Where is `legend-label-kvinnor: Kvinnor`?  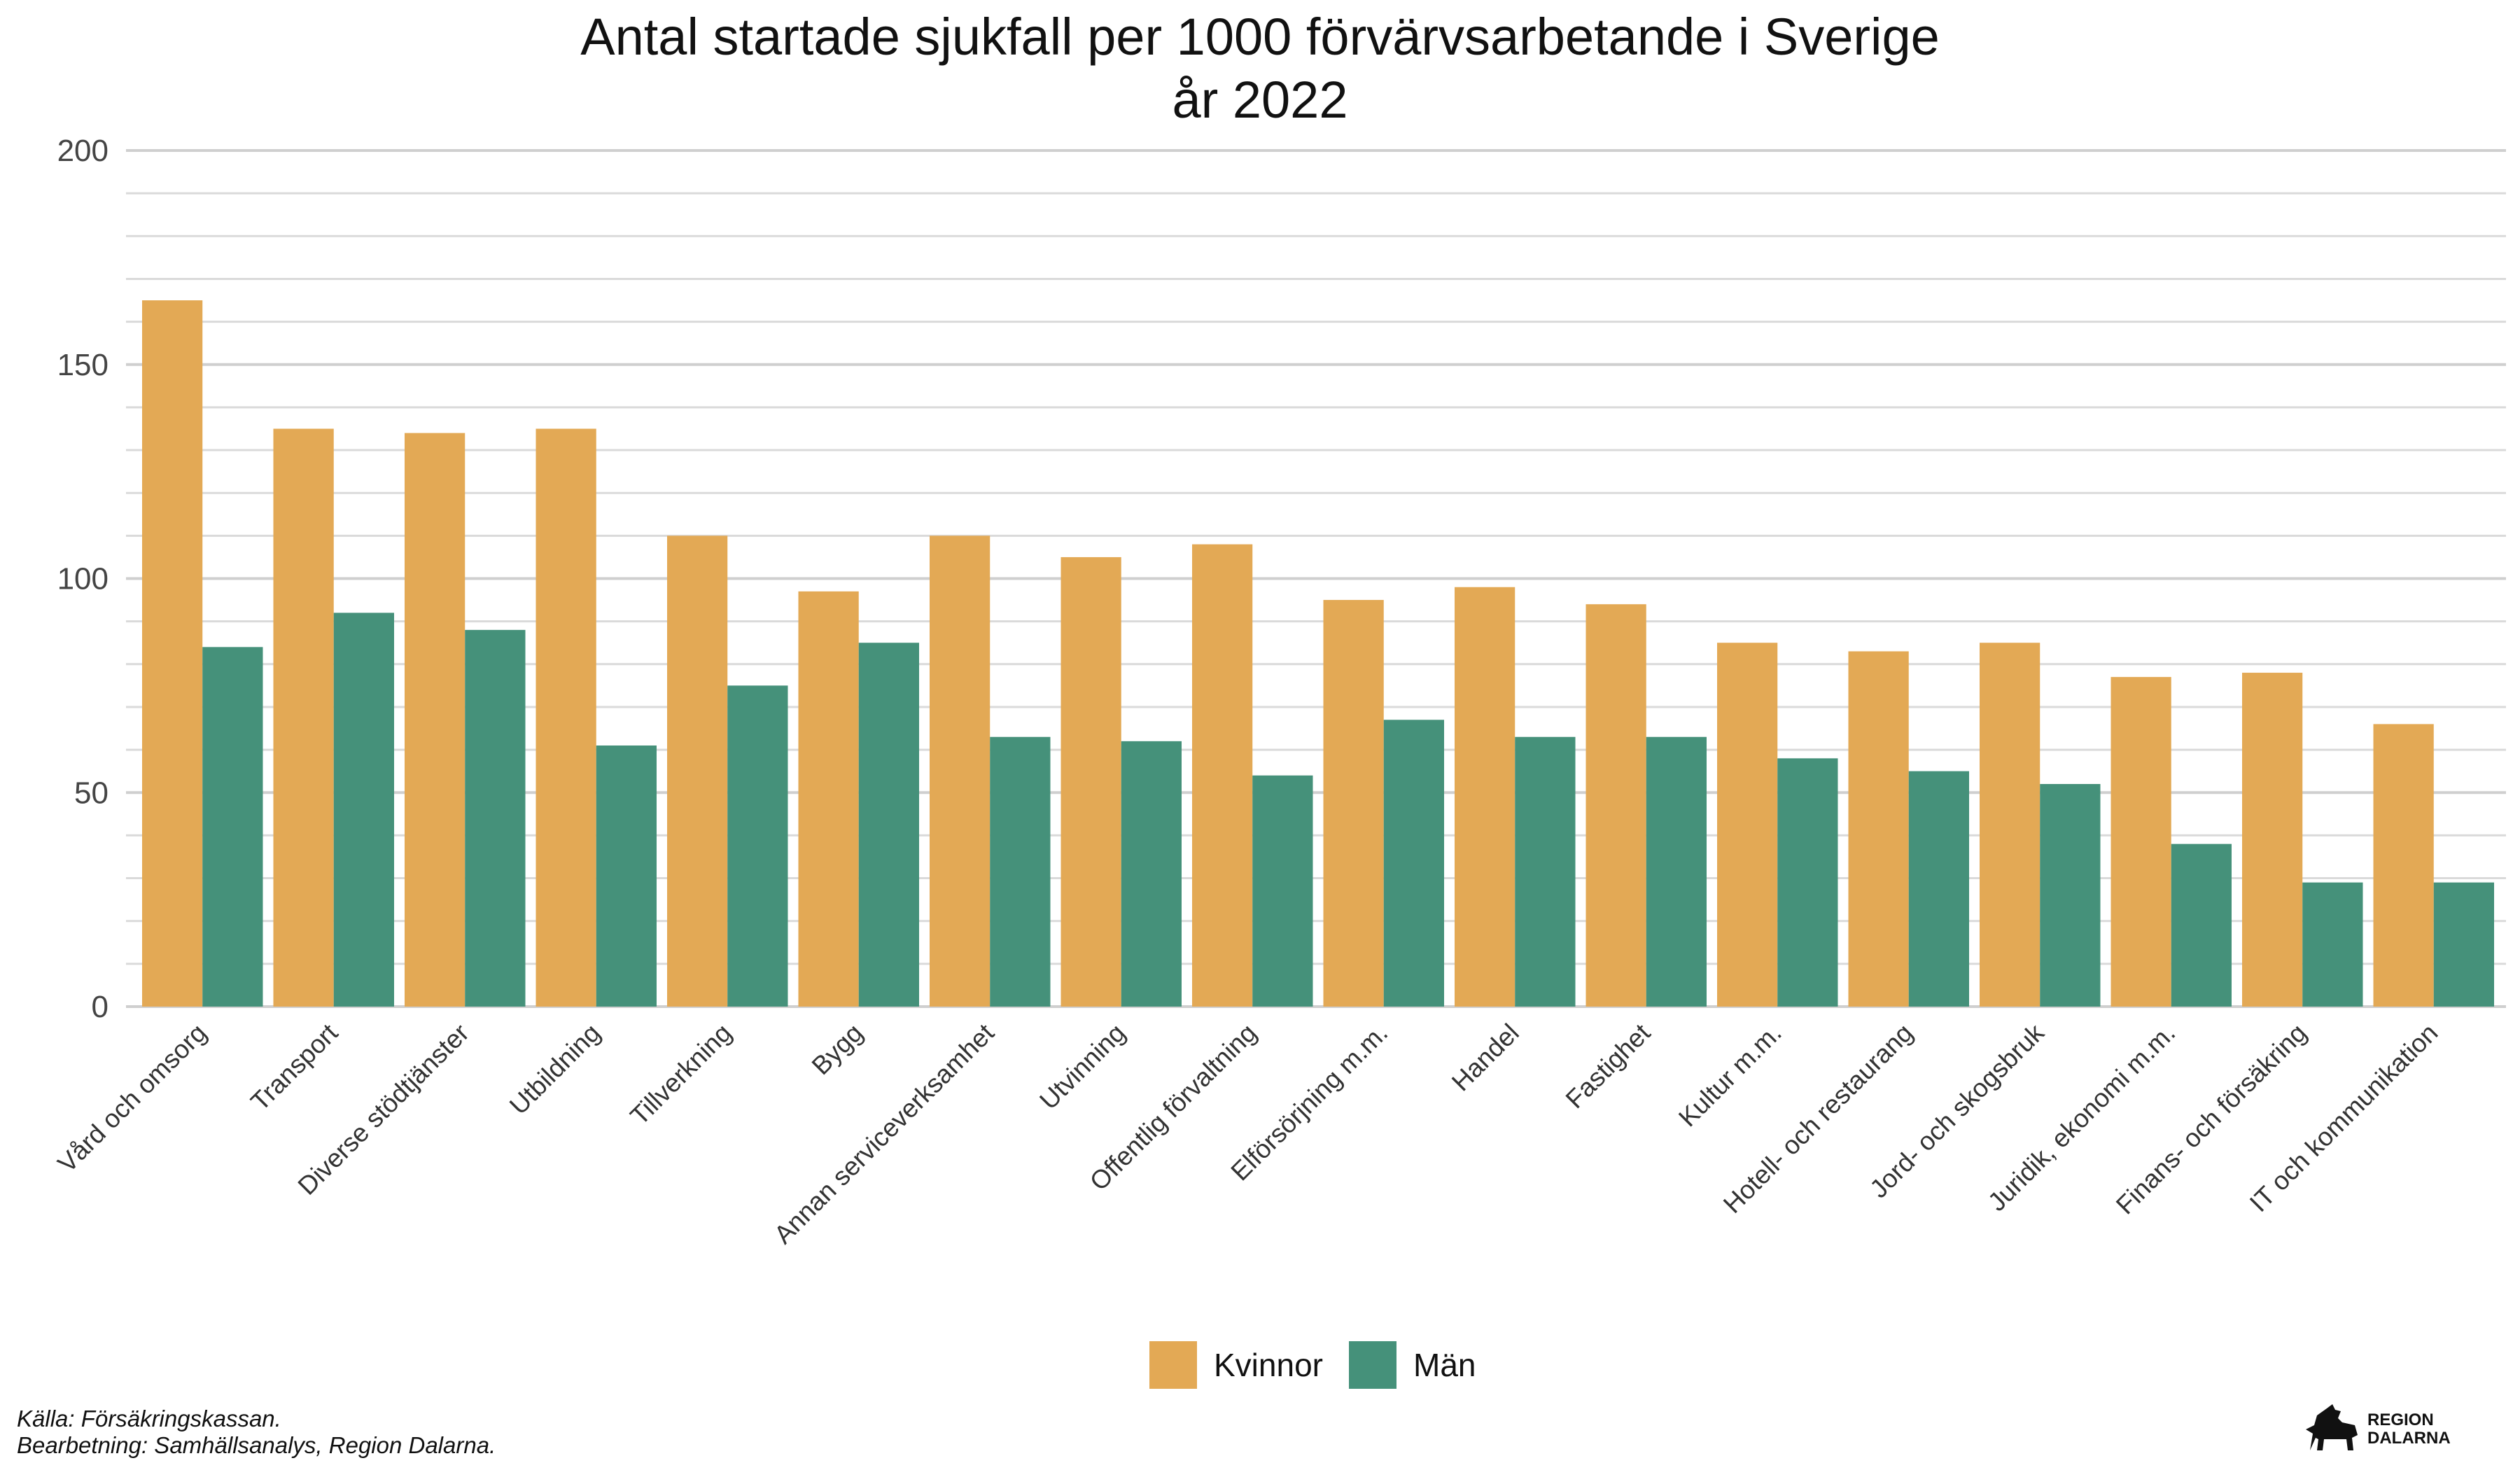 legend-label-kvinnor: Kvinnor is located at coordinates (1268, 1365).